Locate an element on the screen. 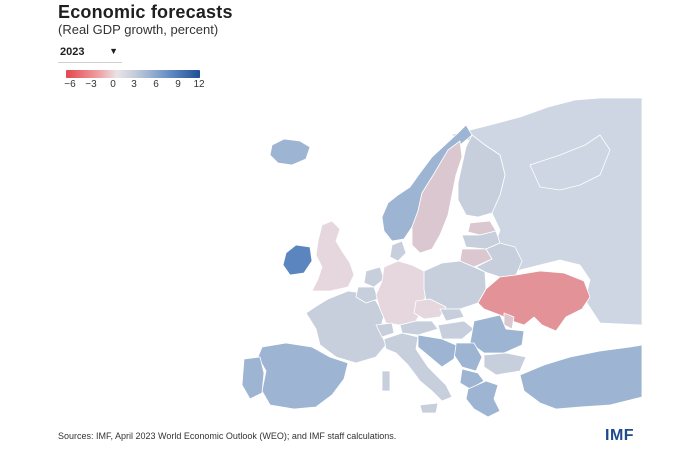  country-hungary is located at coordinates (456, 330).